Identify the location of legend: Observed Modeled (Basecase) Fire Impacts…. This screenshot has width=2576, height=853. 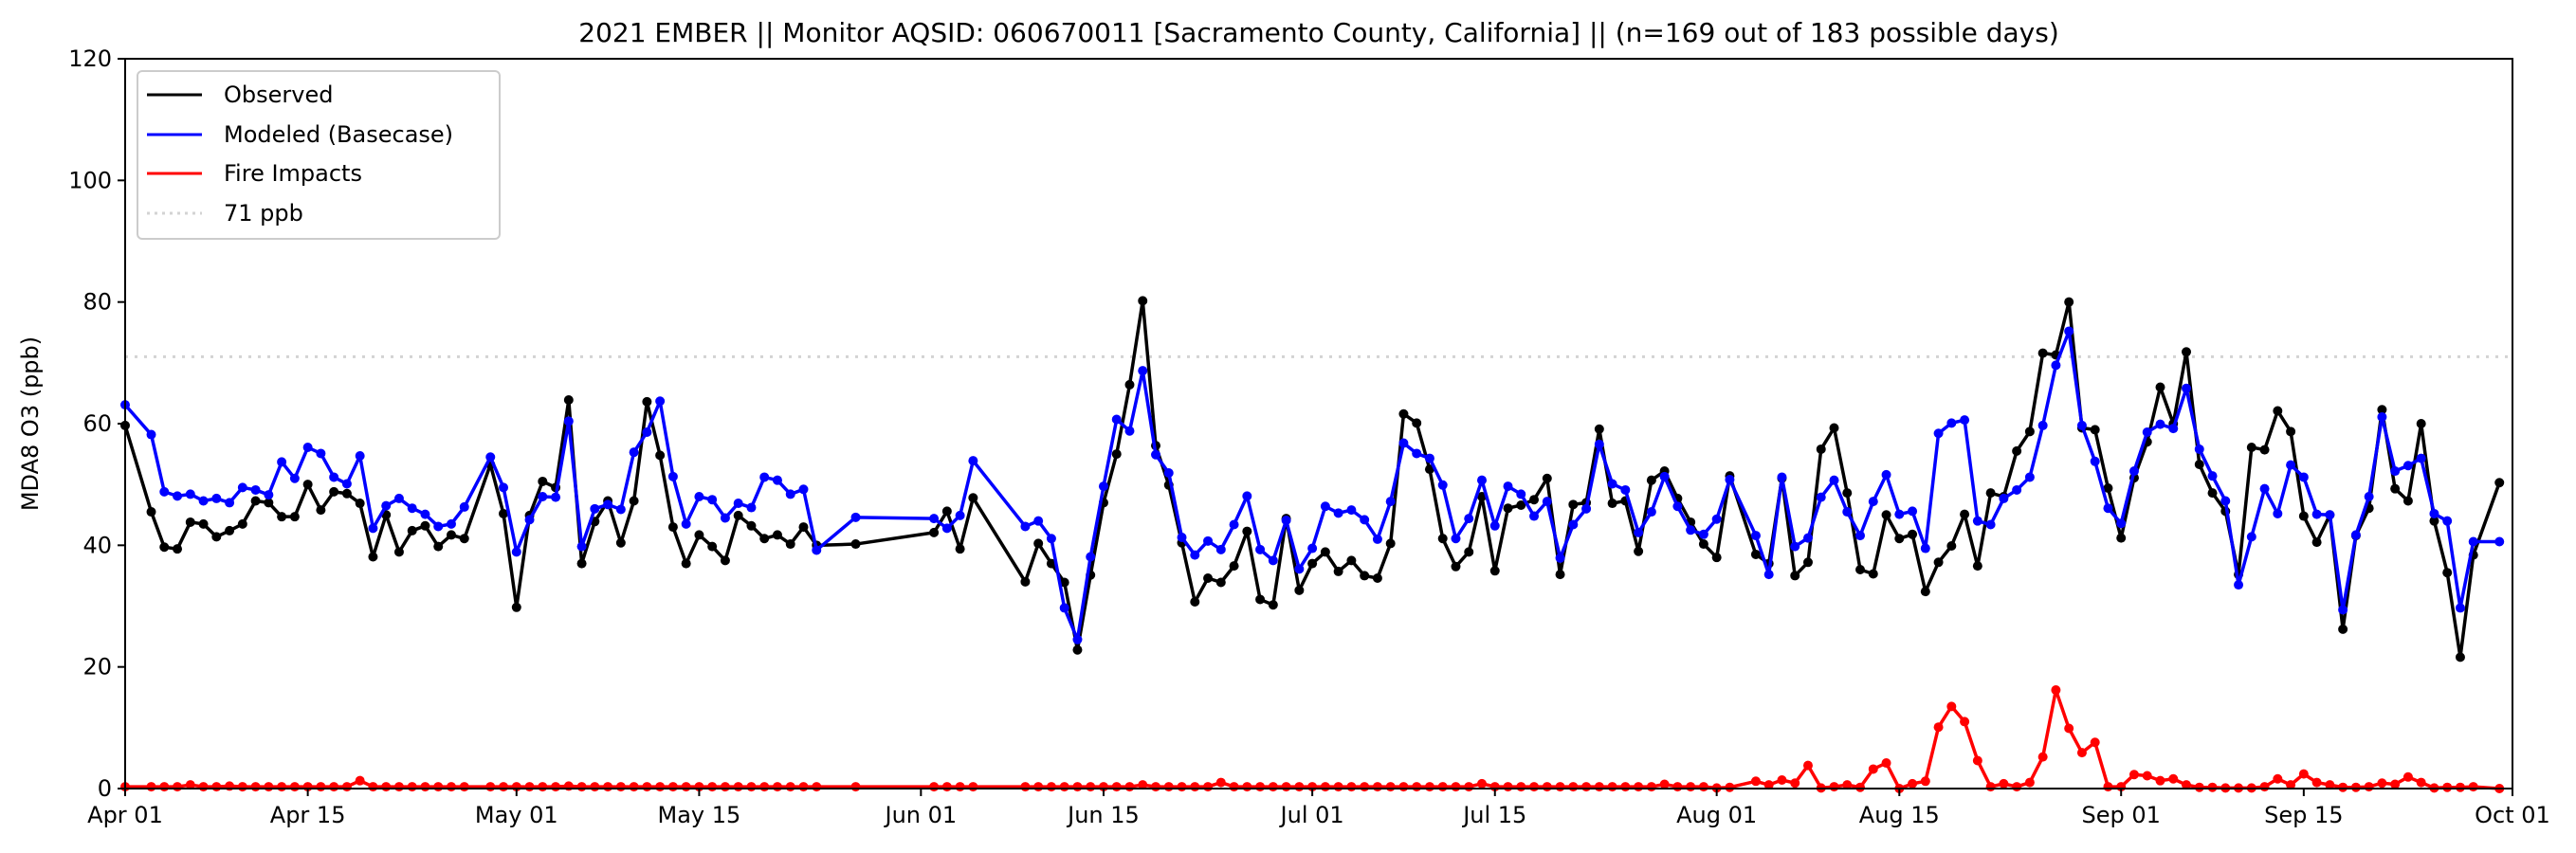
(319, 155).